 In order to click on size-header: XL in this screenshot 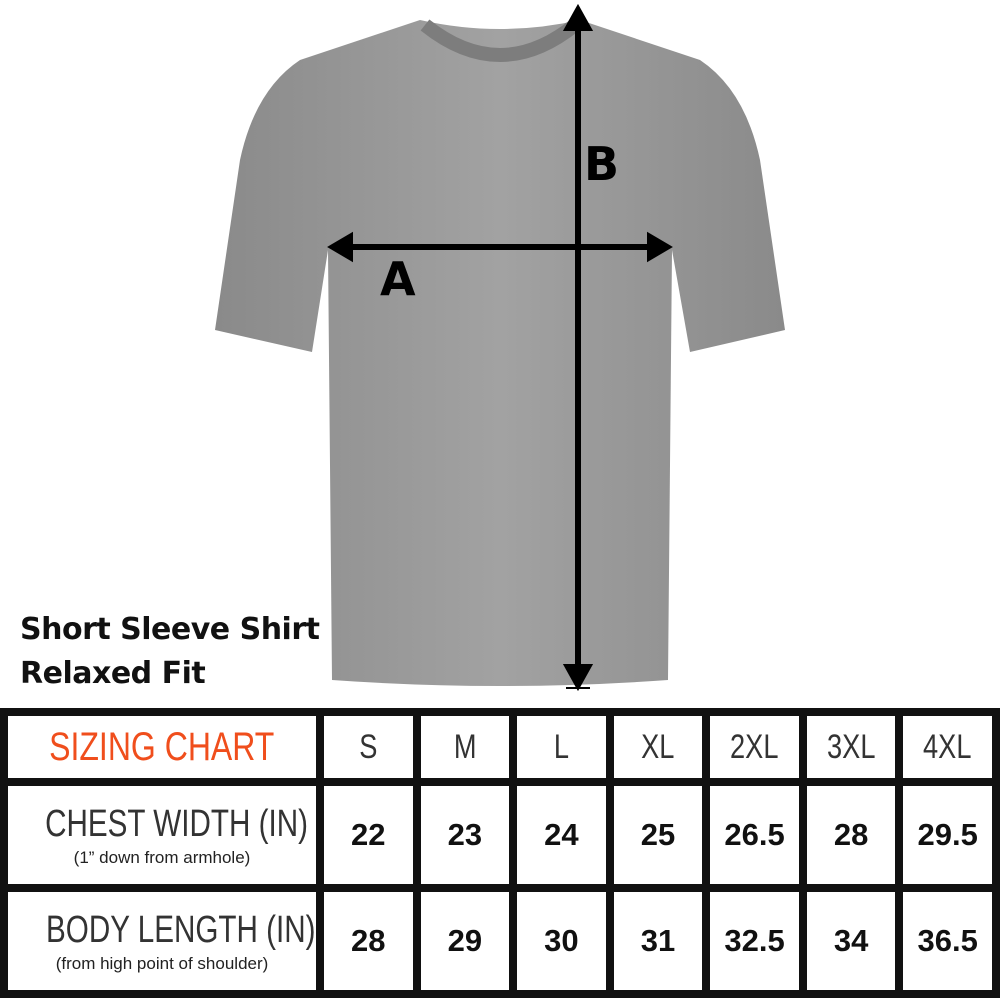, I will do `click(658, 747)`.